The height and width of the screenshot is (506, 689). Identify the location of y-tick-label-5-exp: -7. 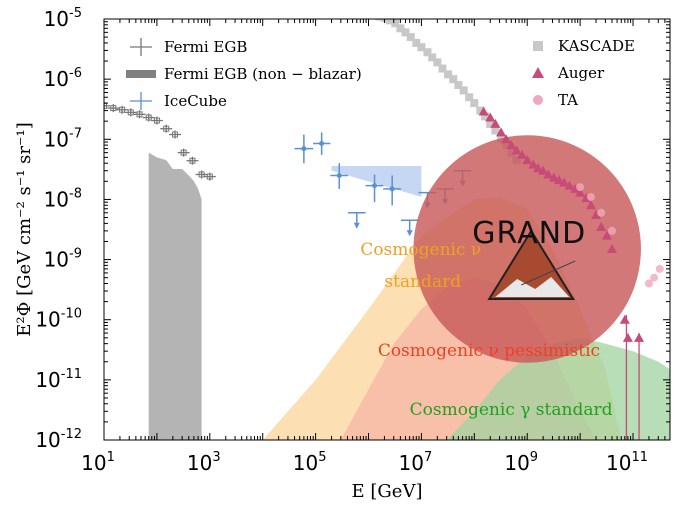
(75, 133).